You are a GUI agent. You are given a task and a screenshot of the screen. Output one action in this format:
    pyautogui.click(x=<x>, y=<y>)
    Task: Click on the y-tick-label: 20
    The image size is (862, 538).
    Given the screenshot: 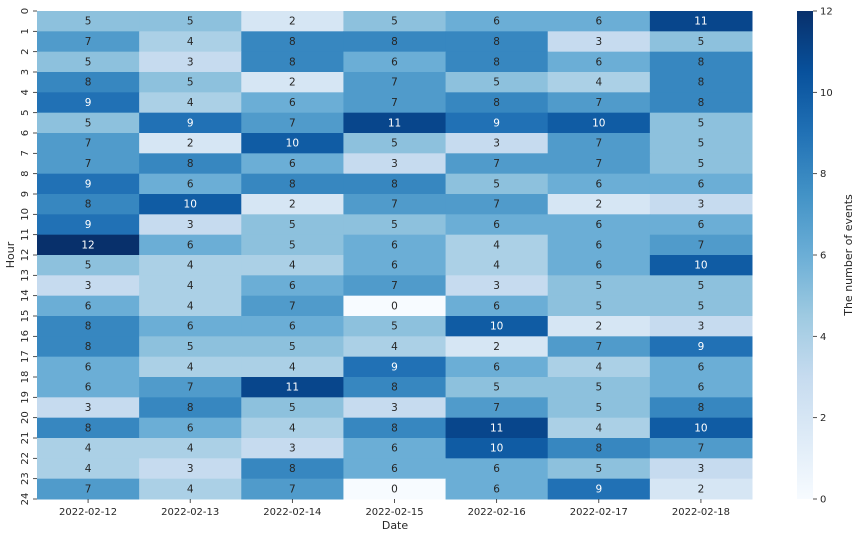 What is the action you would take?
    pyautogui.click(x=25, y=417)
    